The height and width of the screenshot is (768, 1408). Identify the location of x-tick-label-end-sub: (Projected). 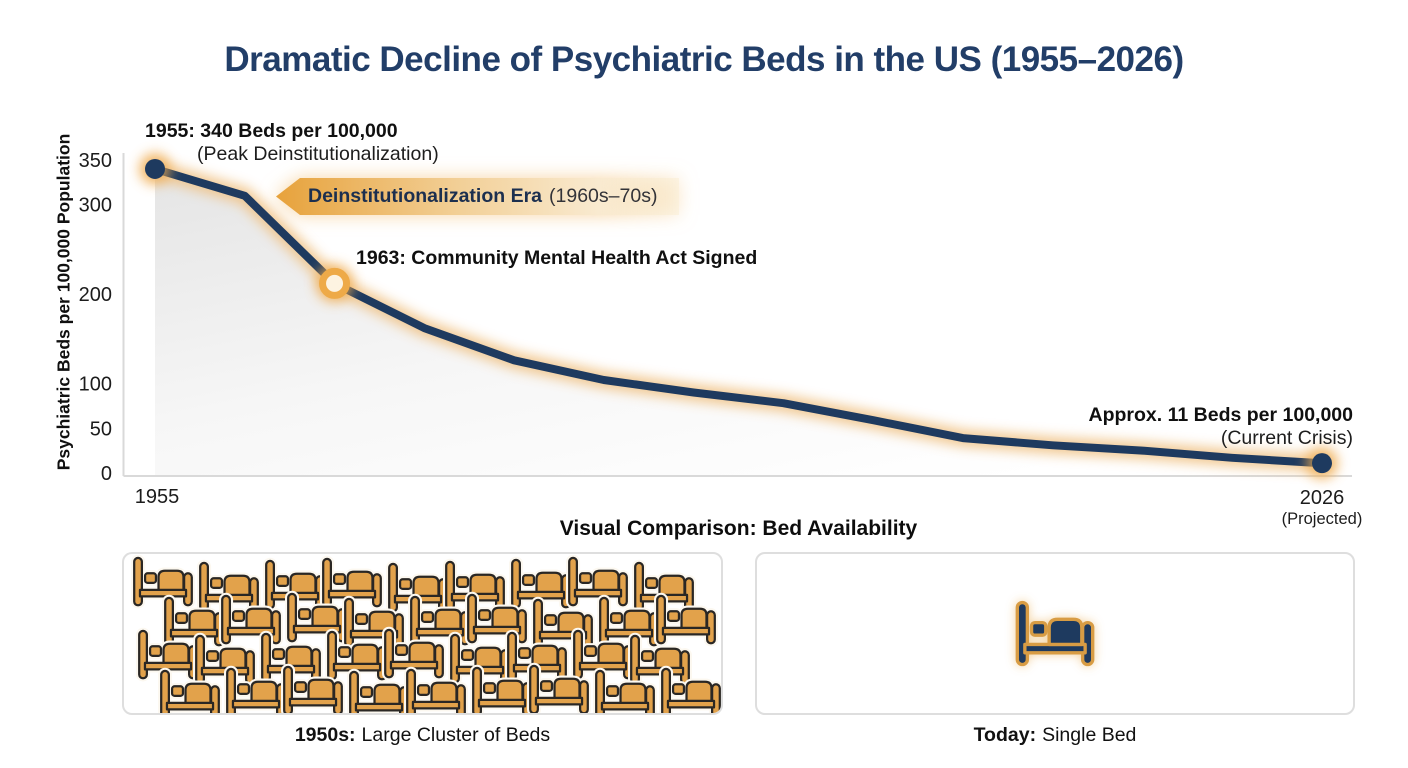
(1322, 519).